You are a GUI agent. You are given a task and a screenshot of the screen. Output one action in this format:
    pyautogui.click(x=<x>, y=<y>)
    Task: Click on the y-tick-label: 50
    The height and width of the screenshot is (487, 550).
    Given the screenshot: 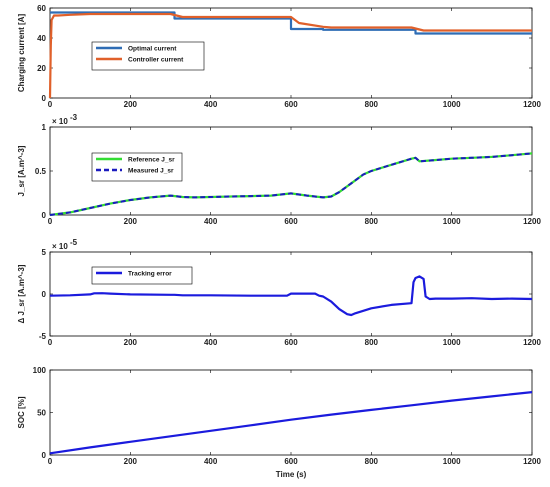 What is the action you would take?
    pyautogui.click(x=41, y=413)
    